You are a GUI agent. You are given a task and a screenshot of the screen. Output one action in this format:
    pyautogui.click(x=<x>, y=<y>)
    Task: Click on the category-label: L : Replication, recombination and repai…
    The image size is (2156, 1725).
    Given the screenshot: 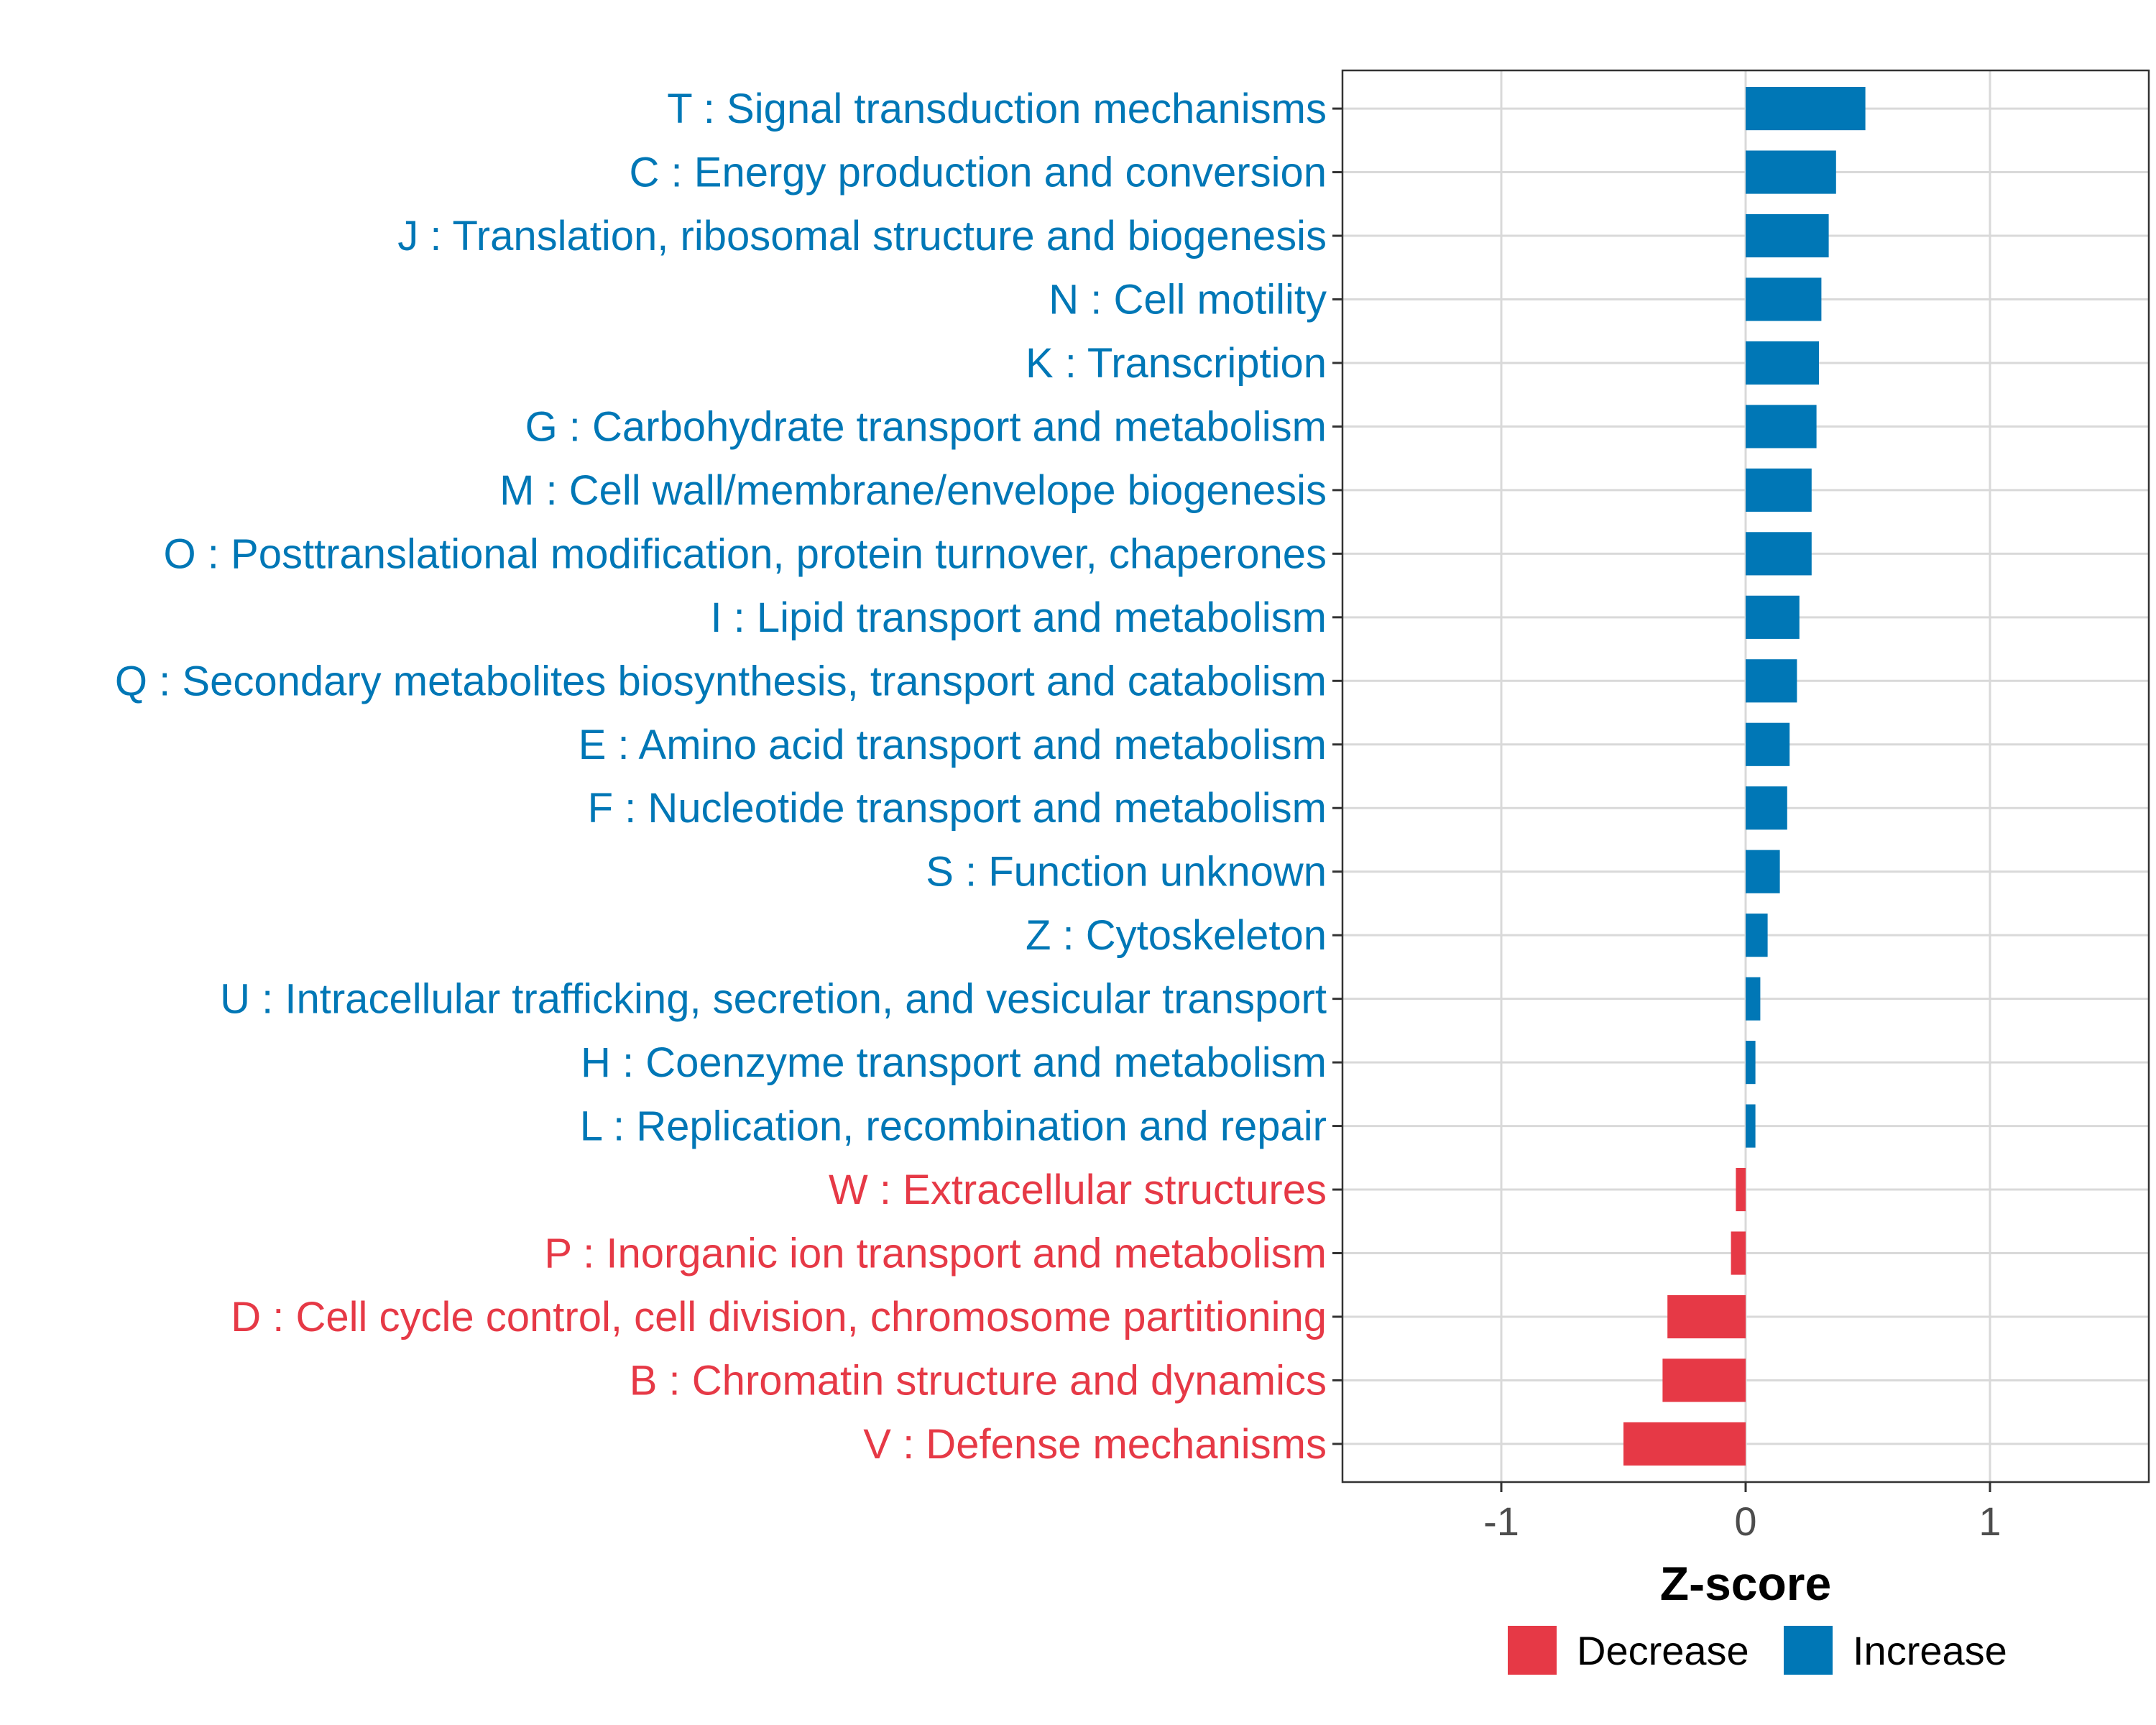 What is the action you would take?
    pyautogui.click(x=954, y=1126)
    